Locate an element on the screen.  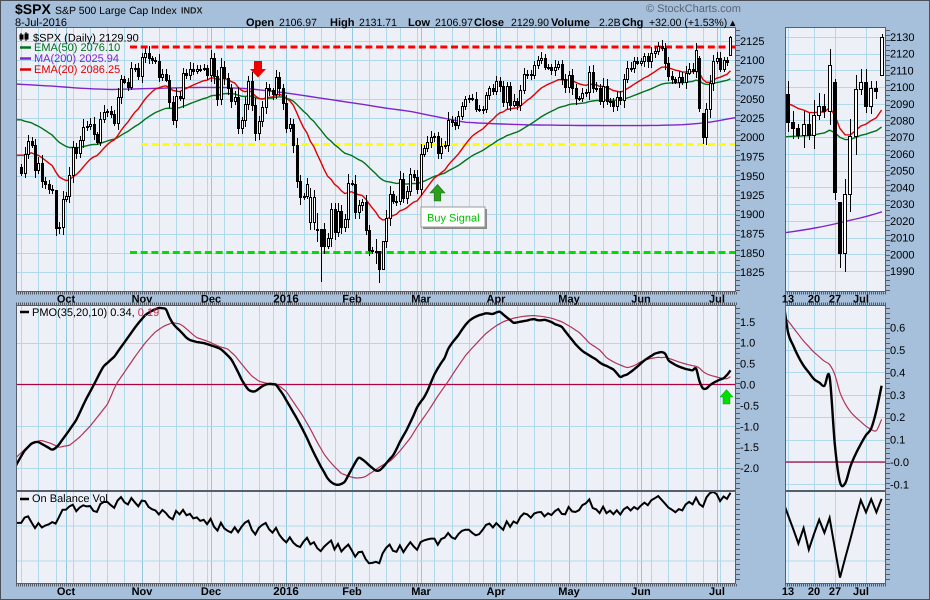
svg-text: INDX is located at coordinates (192, 11).